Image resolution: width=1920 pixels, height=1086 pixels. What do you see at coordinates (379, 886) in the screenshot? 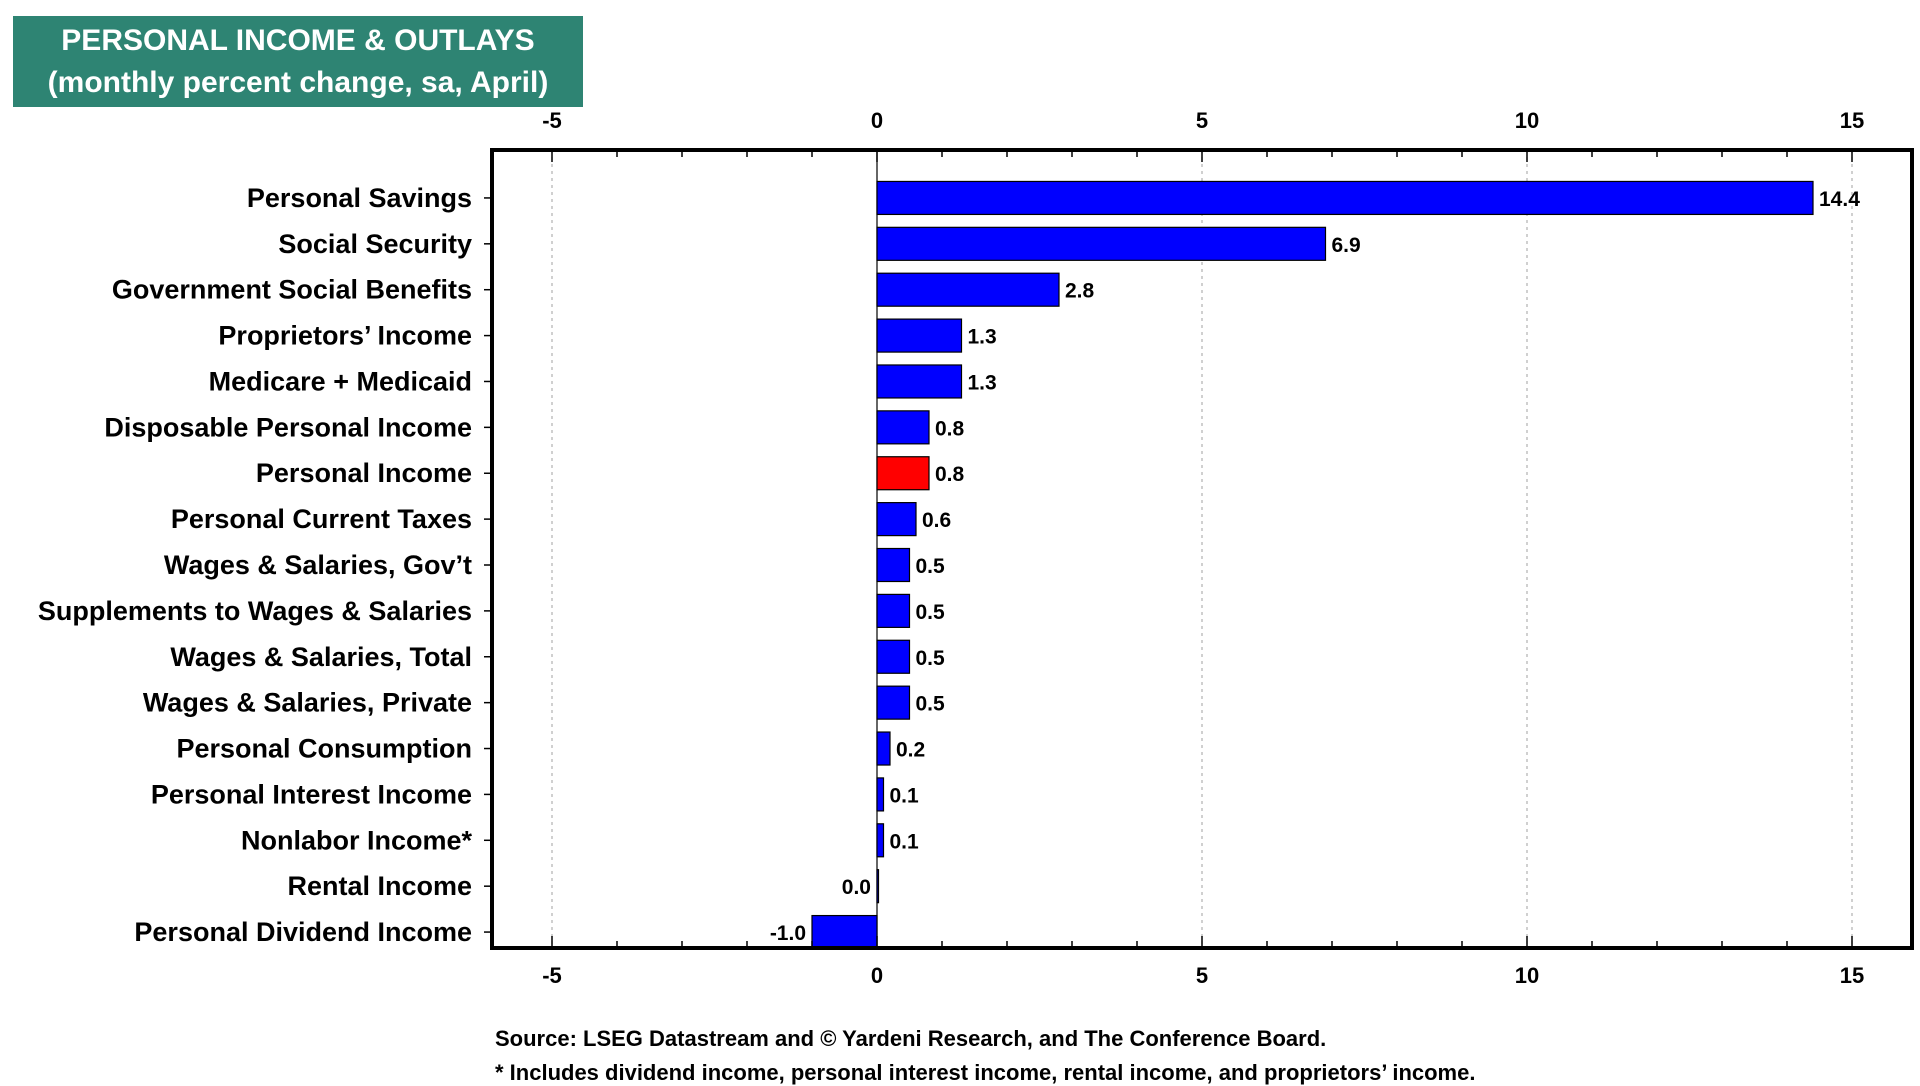
I see `category-label: Rental Income` at bounding box center [379, 886].